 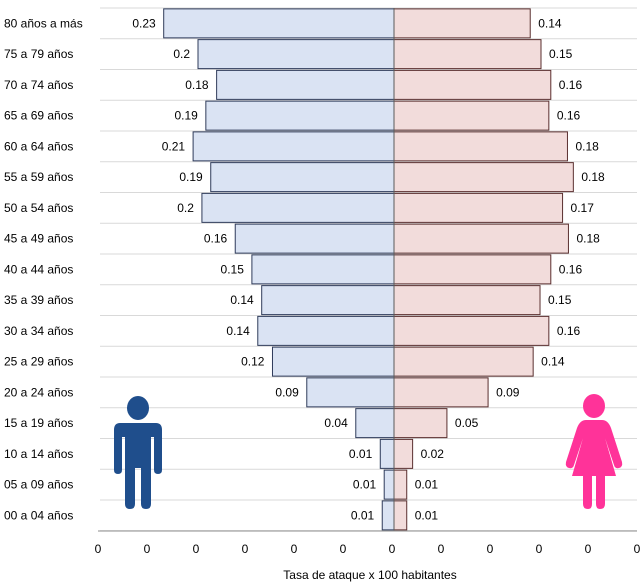 What do you see at coordinates (197, 85) in the screenshot?
I see `data-label-male: 0.18` at bounding box center [197, 85].